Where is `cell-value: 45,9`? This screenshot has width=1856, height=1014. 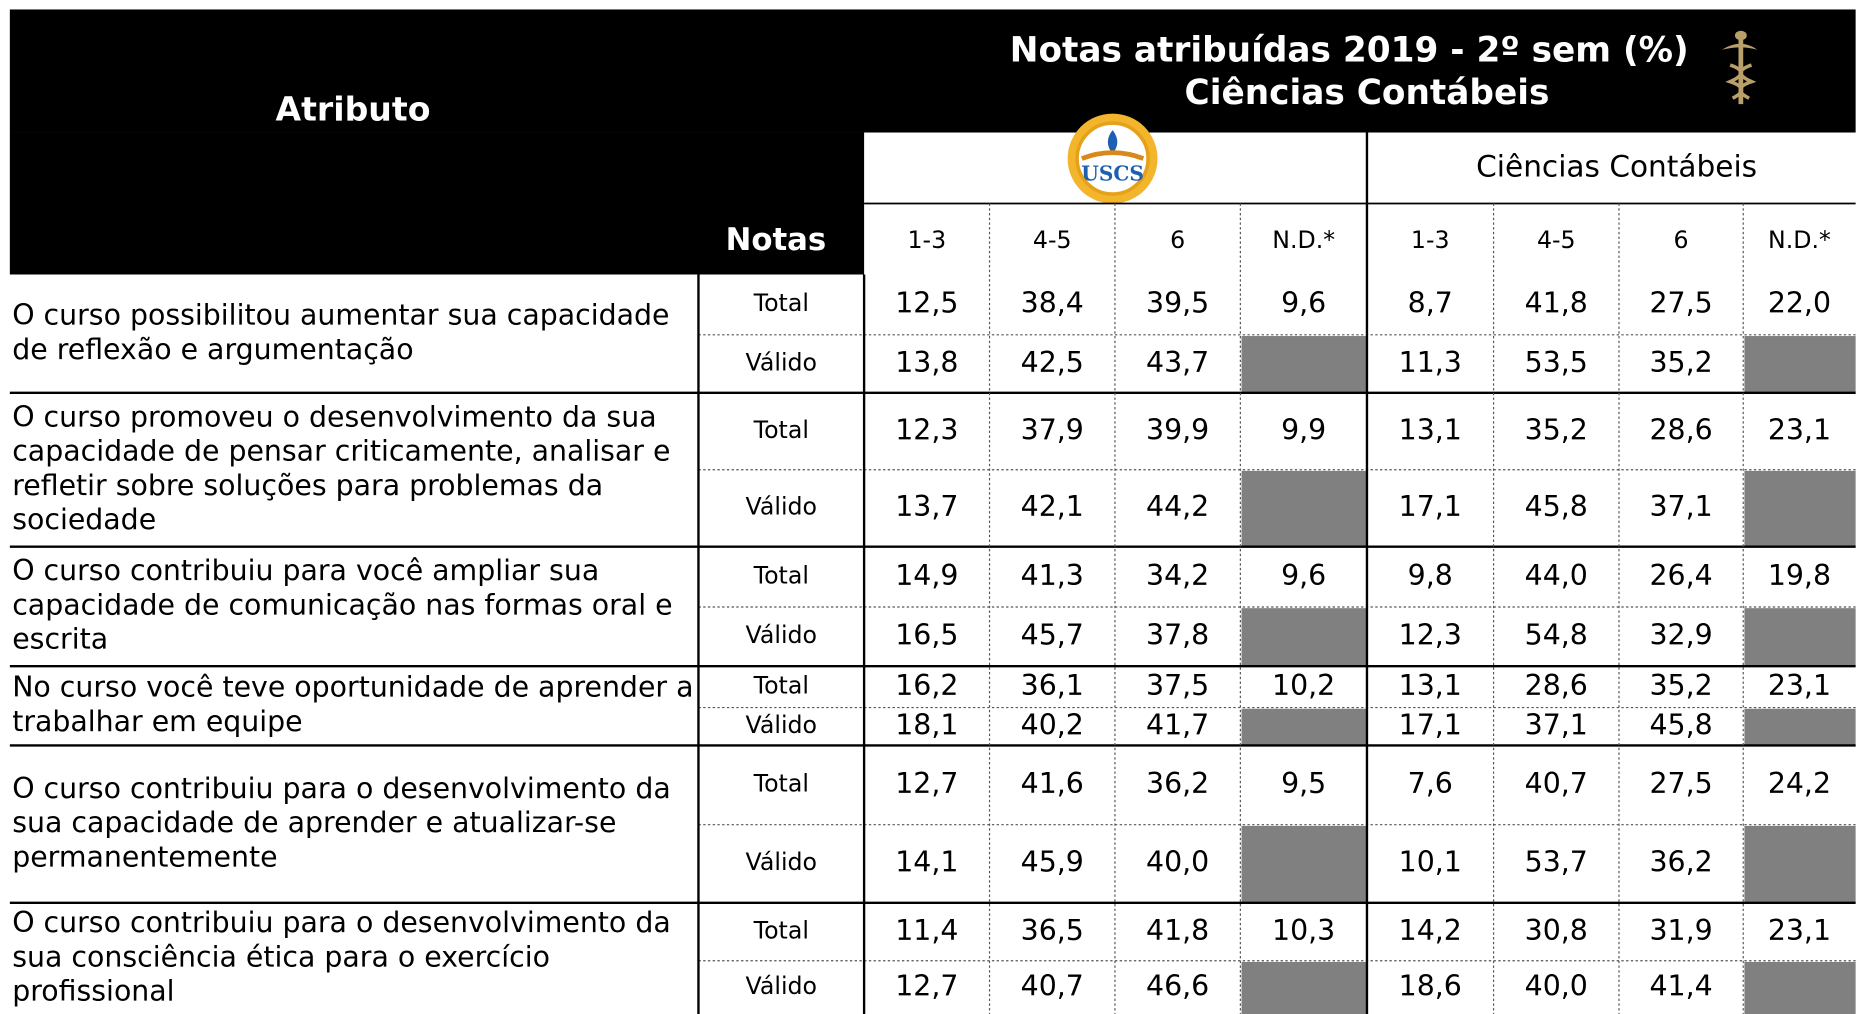
cell-value: 45,9 is located at coordinates (1052, 862).